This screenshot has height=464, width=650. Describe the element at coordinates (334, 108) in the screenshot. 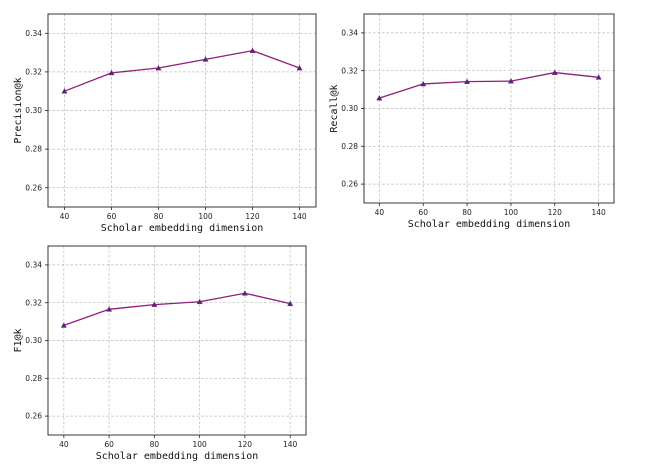

I see `y-axis-label: Recall@k` at that location.